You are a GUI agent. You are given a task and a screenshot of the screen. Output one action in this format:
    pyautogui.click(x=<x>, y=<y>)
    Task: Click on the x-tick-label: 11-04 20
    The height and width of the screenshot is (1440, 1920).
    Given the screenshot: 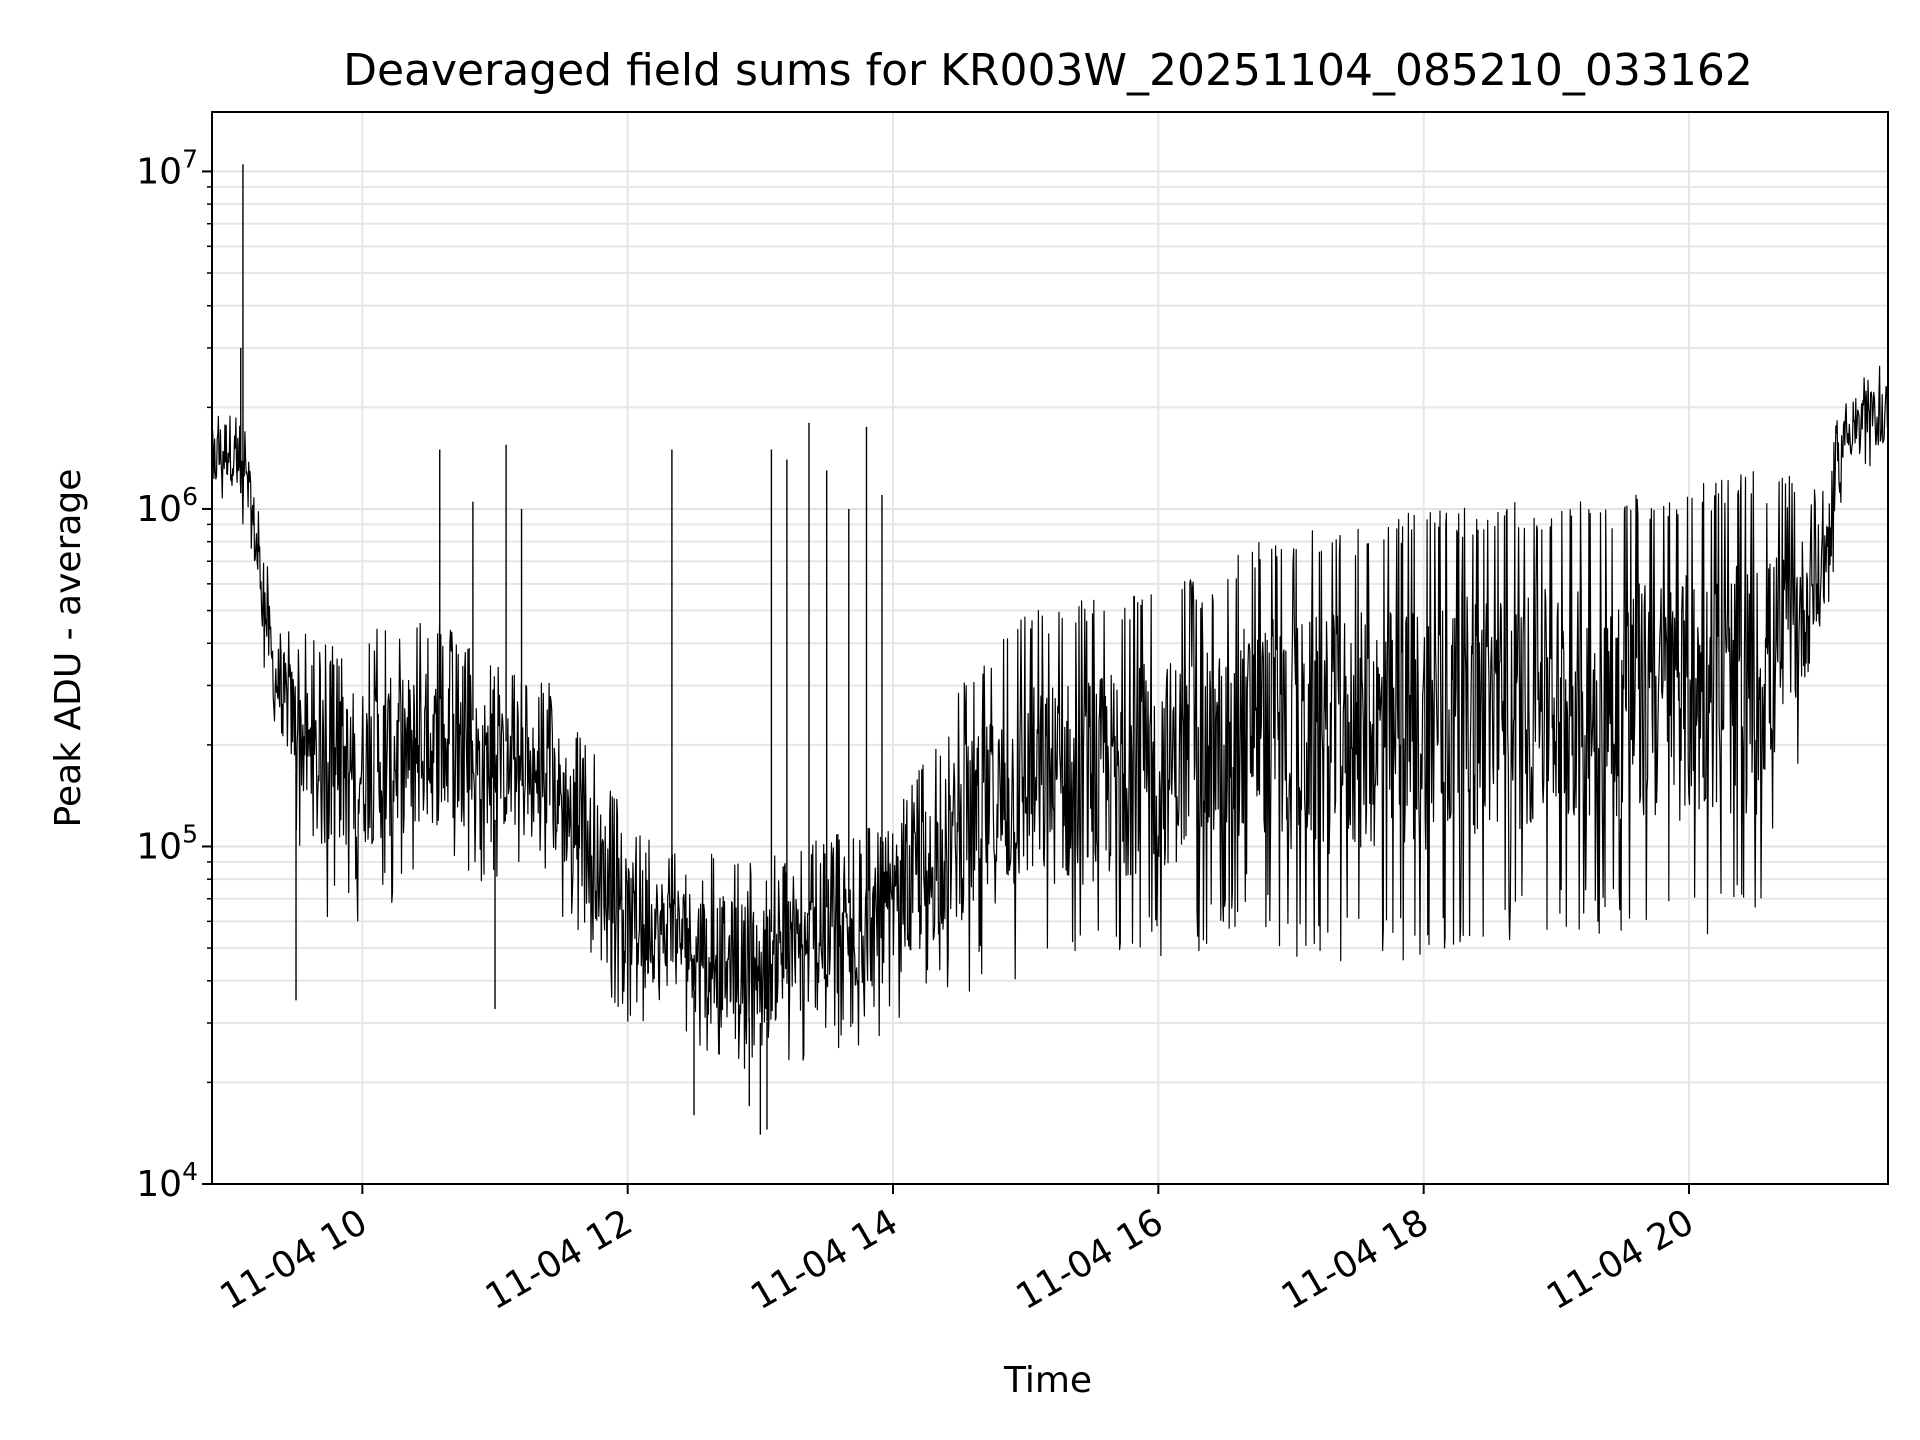 What is the action you would take?
    pyautogui.click(x=1620, y=1260)
    